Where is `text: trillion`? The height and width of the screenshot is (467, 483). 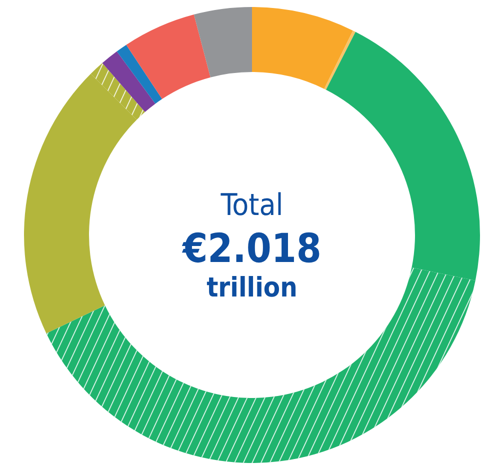
text: trillion is located at coordinates (252, 288).